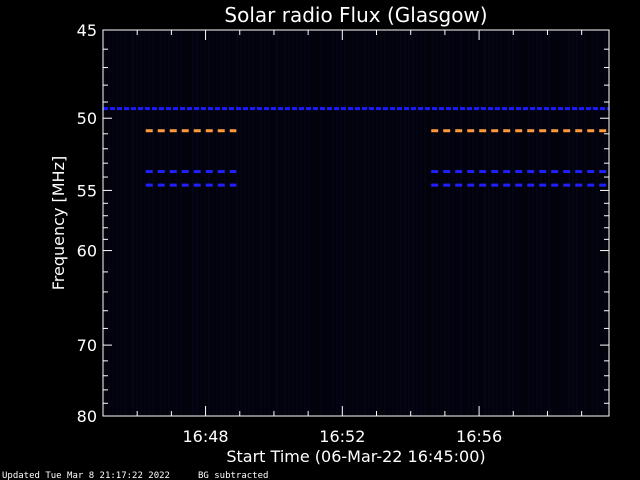  What do you see at coordinates (87, 416) in the screenshot?
I see `y-tick-label: 80` at bounding box center [87, 416].